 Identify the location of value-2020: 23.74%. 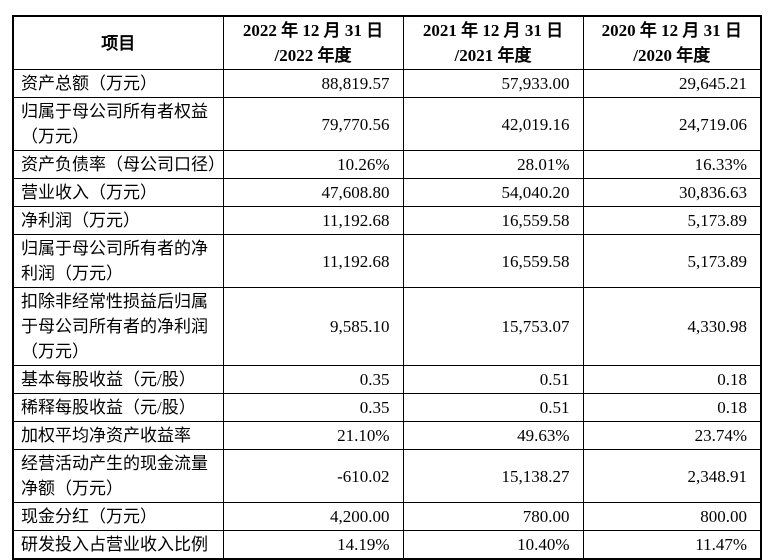
(672, 435).